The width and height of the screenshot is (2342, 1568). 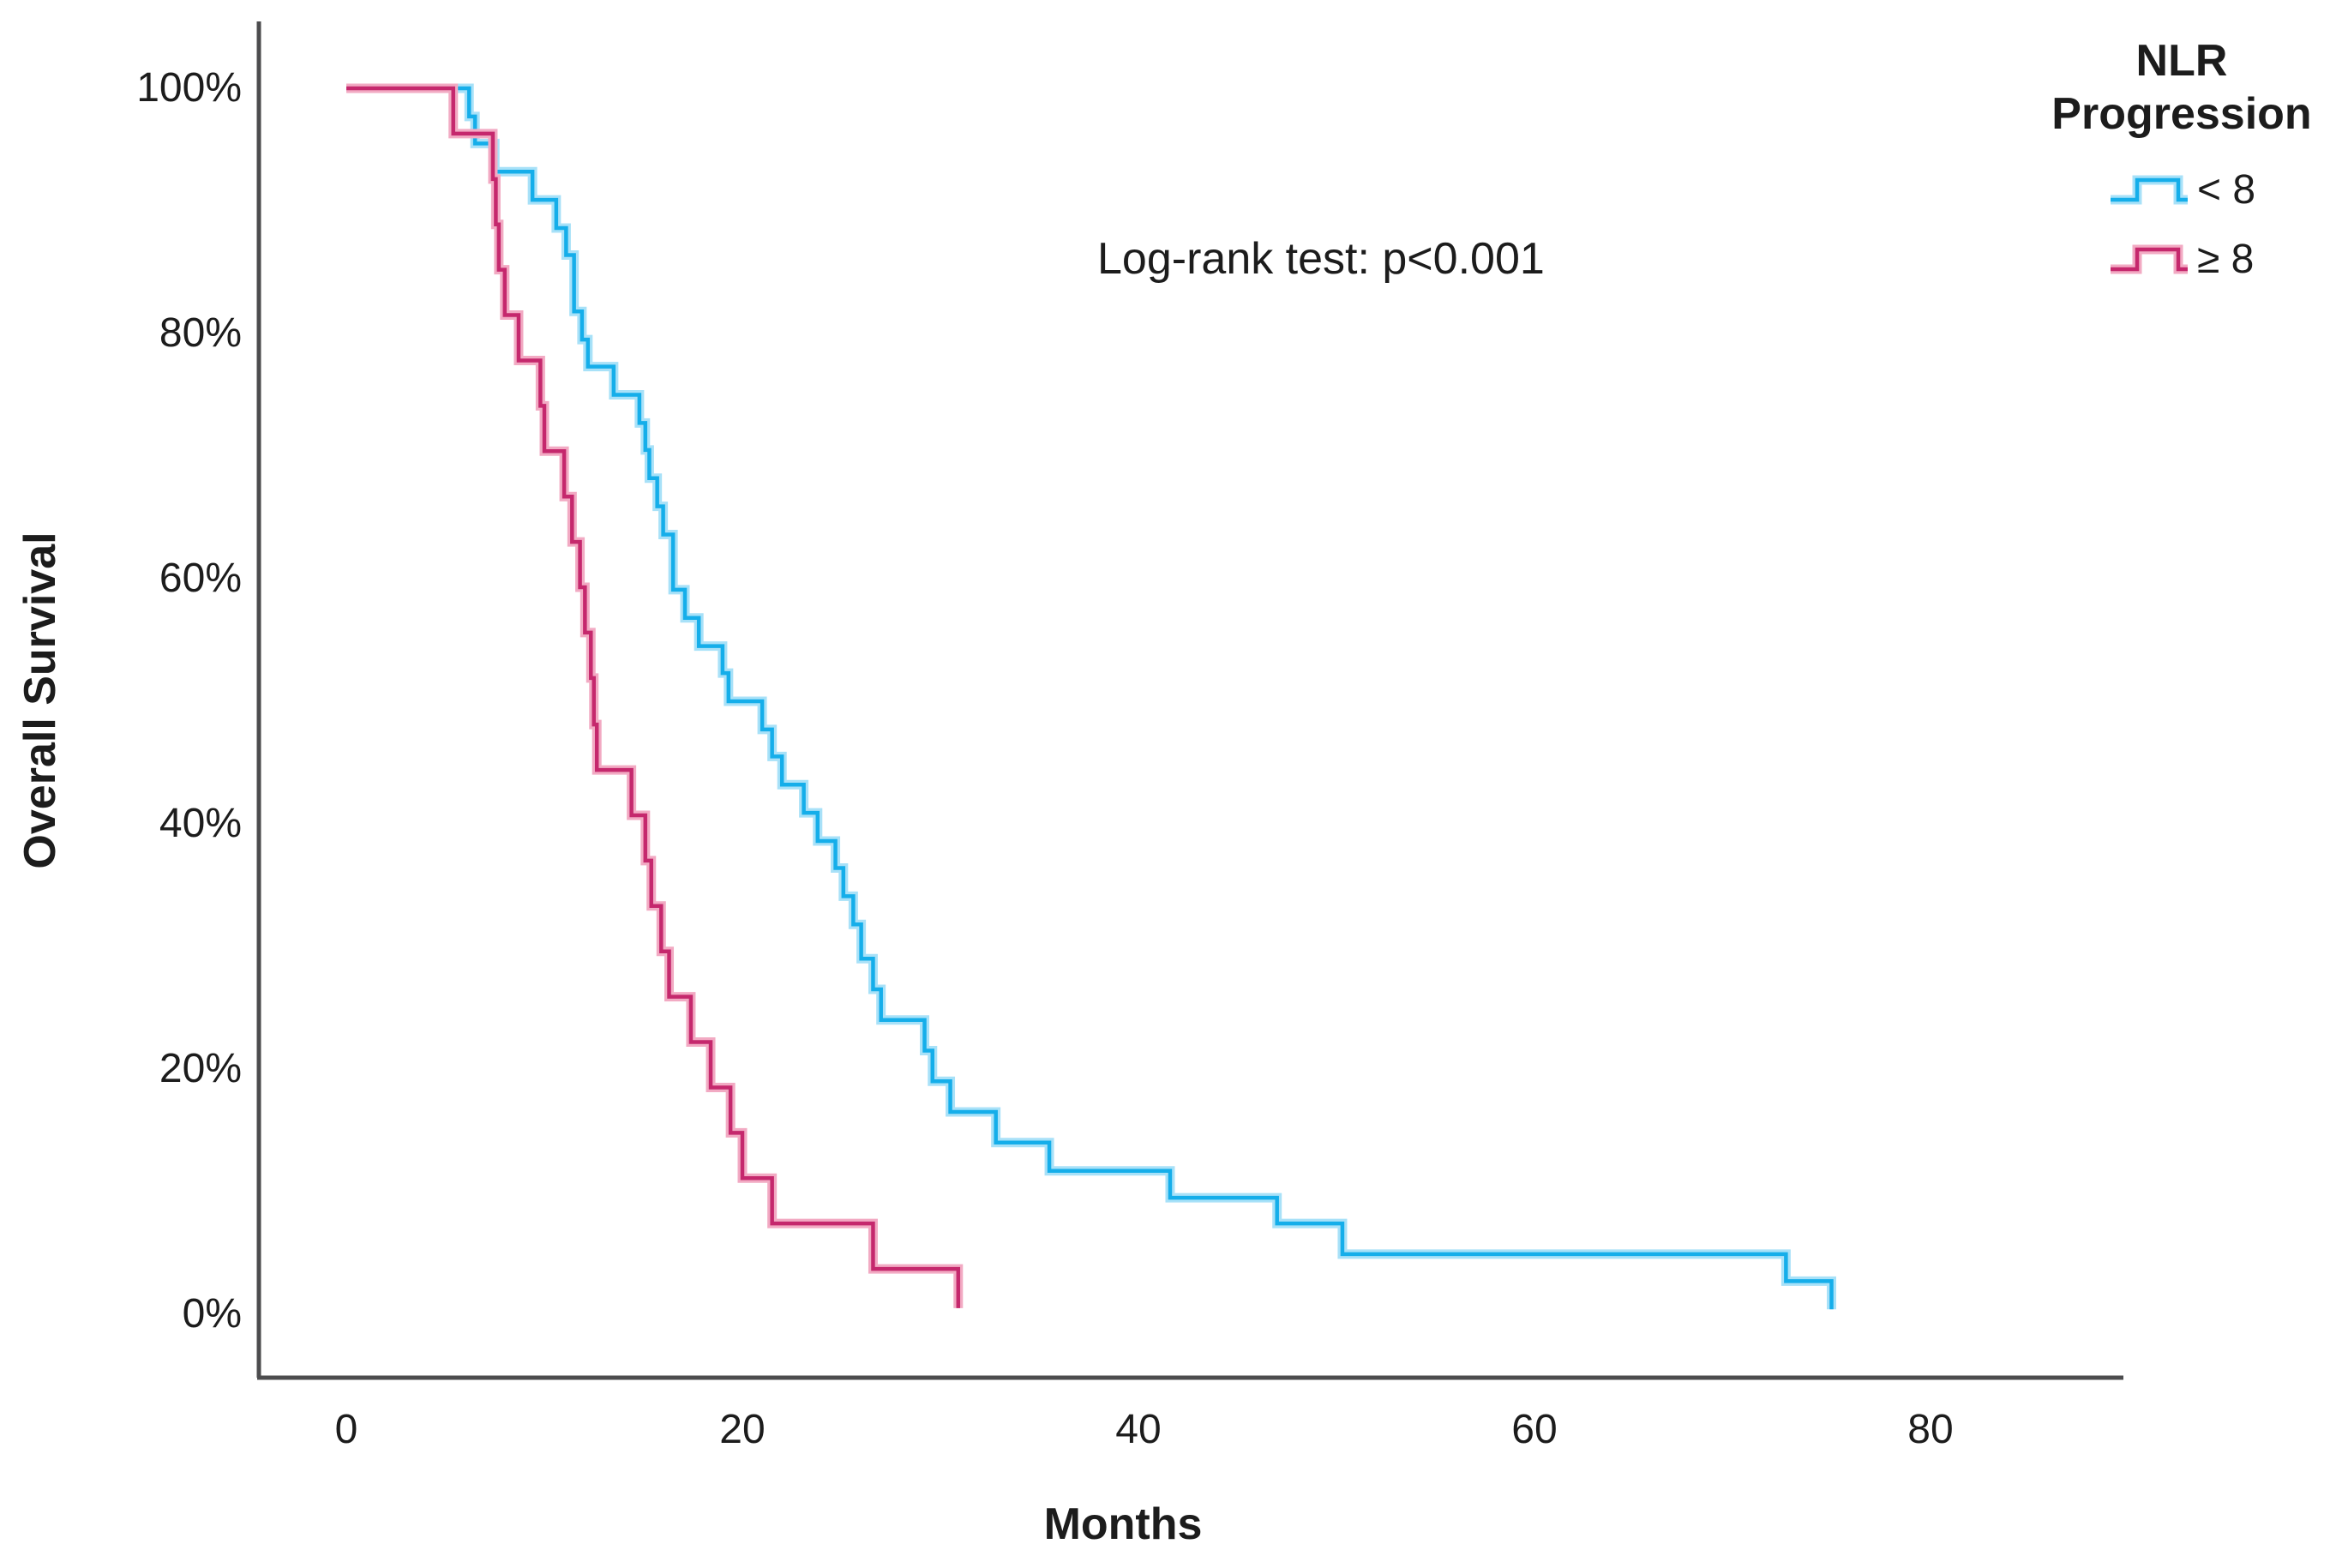 I want to click on legend-entry-ge8: ≥ 8, so click(x=2181, y=259).